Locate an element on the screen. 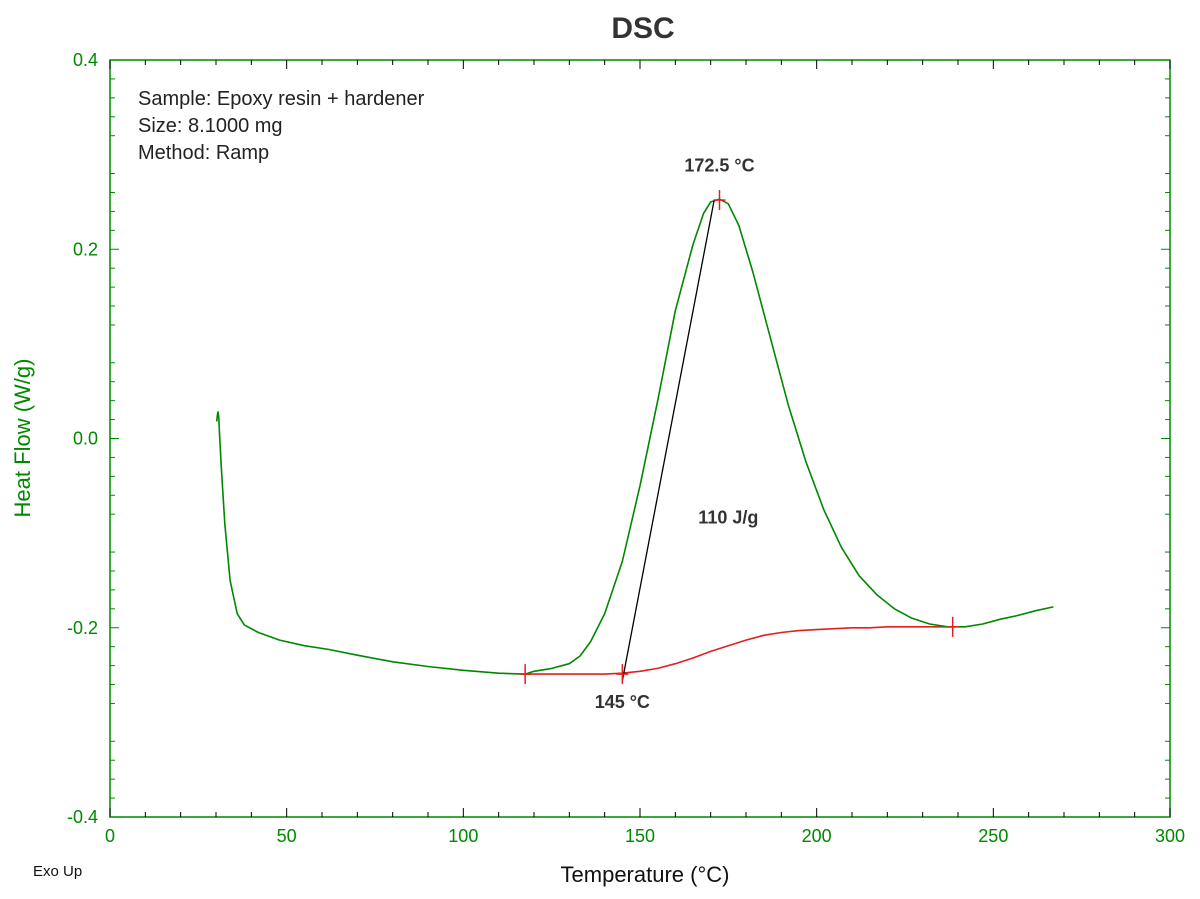 This screenshot has width=1200, height=899. annotation-label: 145 °C is located at coordinates (622, 702).